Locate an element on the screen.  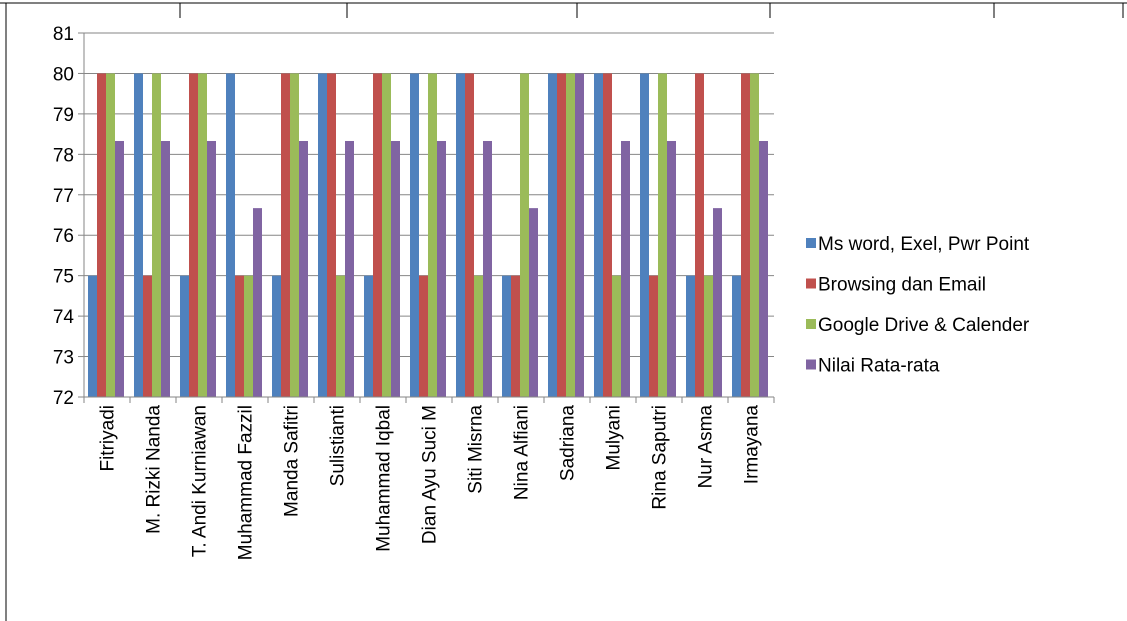
x-tick-label: Siti Misrna is located at coordinates (476, 449).